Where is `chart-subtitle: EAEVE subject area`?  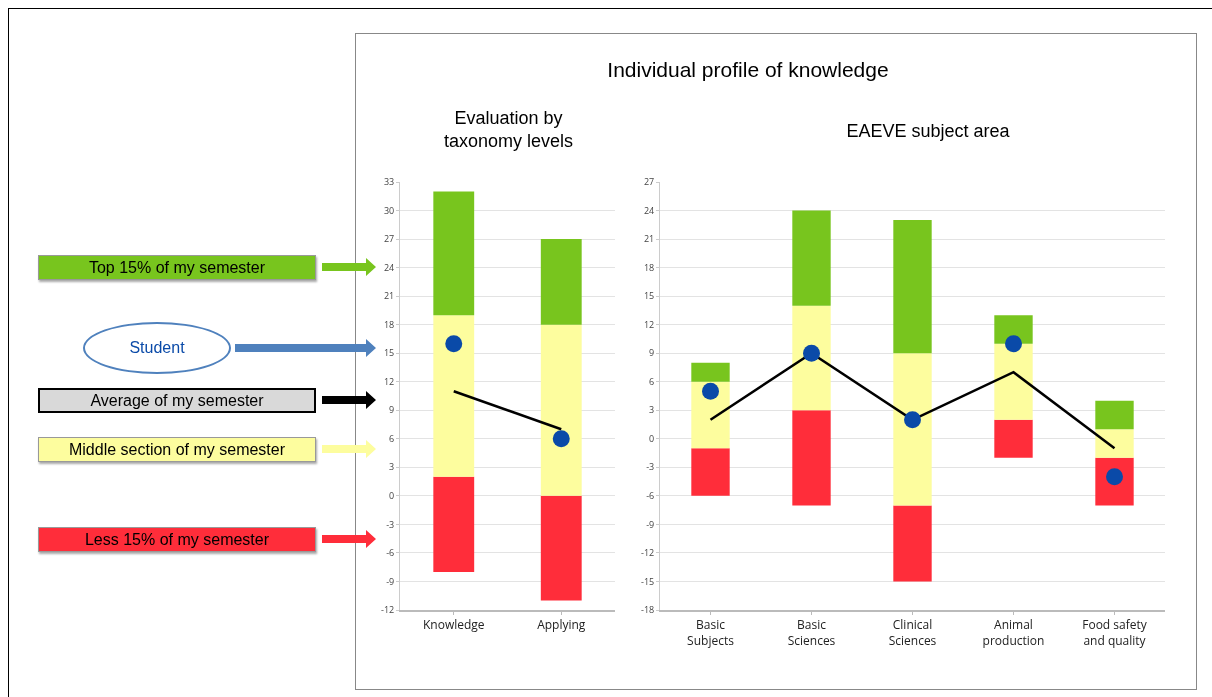
chart-subtitle: EAEVE subject area is located at coordinates (928, 130).